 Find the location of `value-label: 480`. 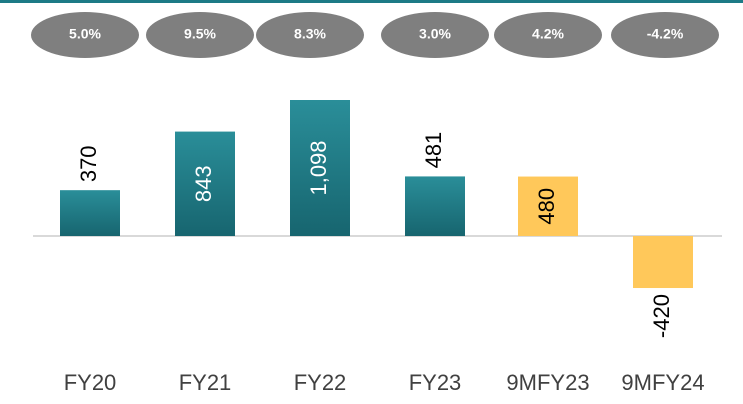

value-label: 480 is located at coordinates (546, 206).